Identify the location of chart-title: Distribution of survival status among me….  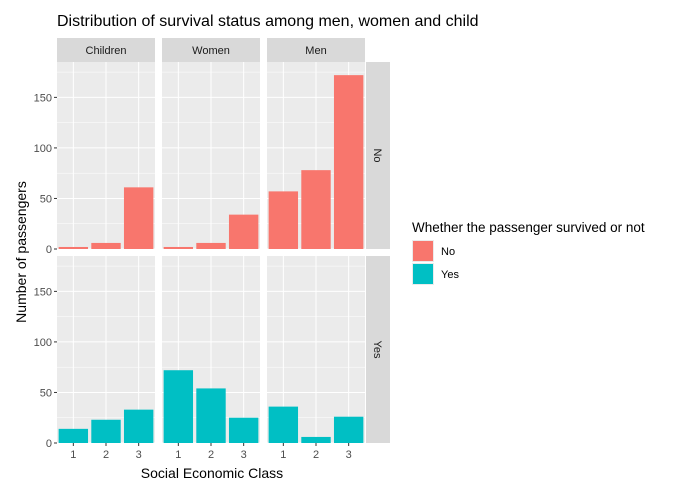
(268, 21).